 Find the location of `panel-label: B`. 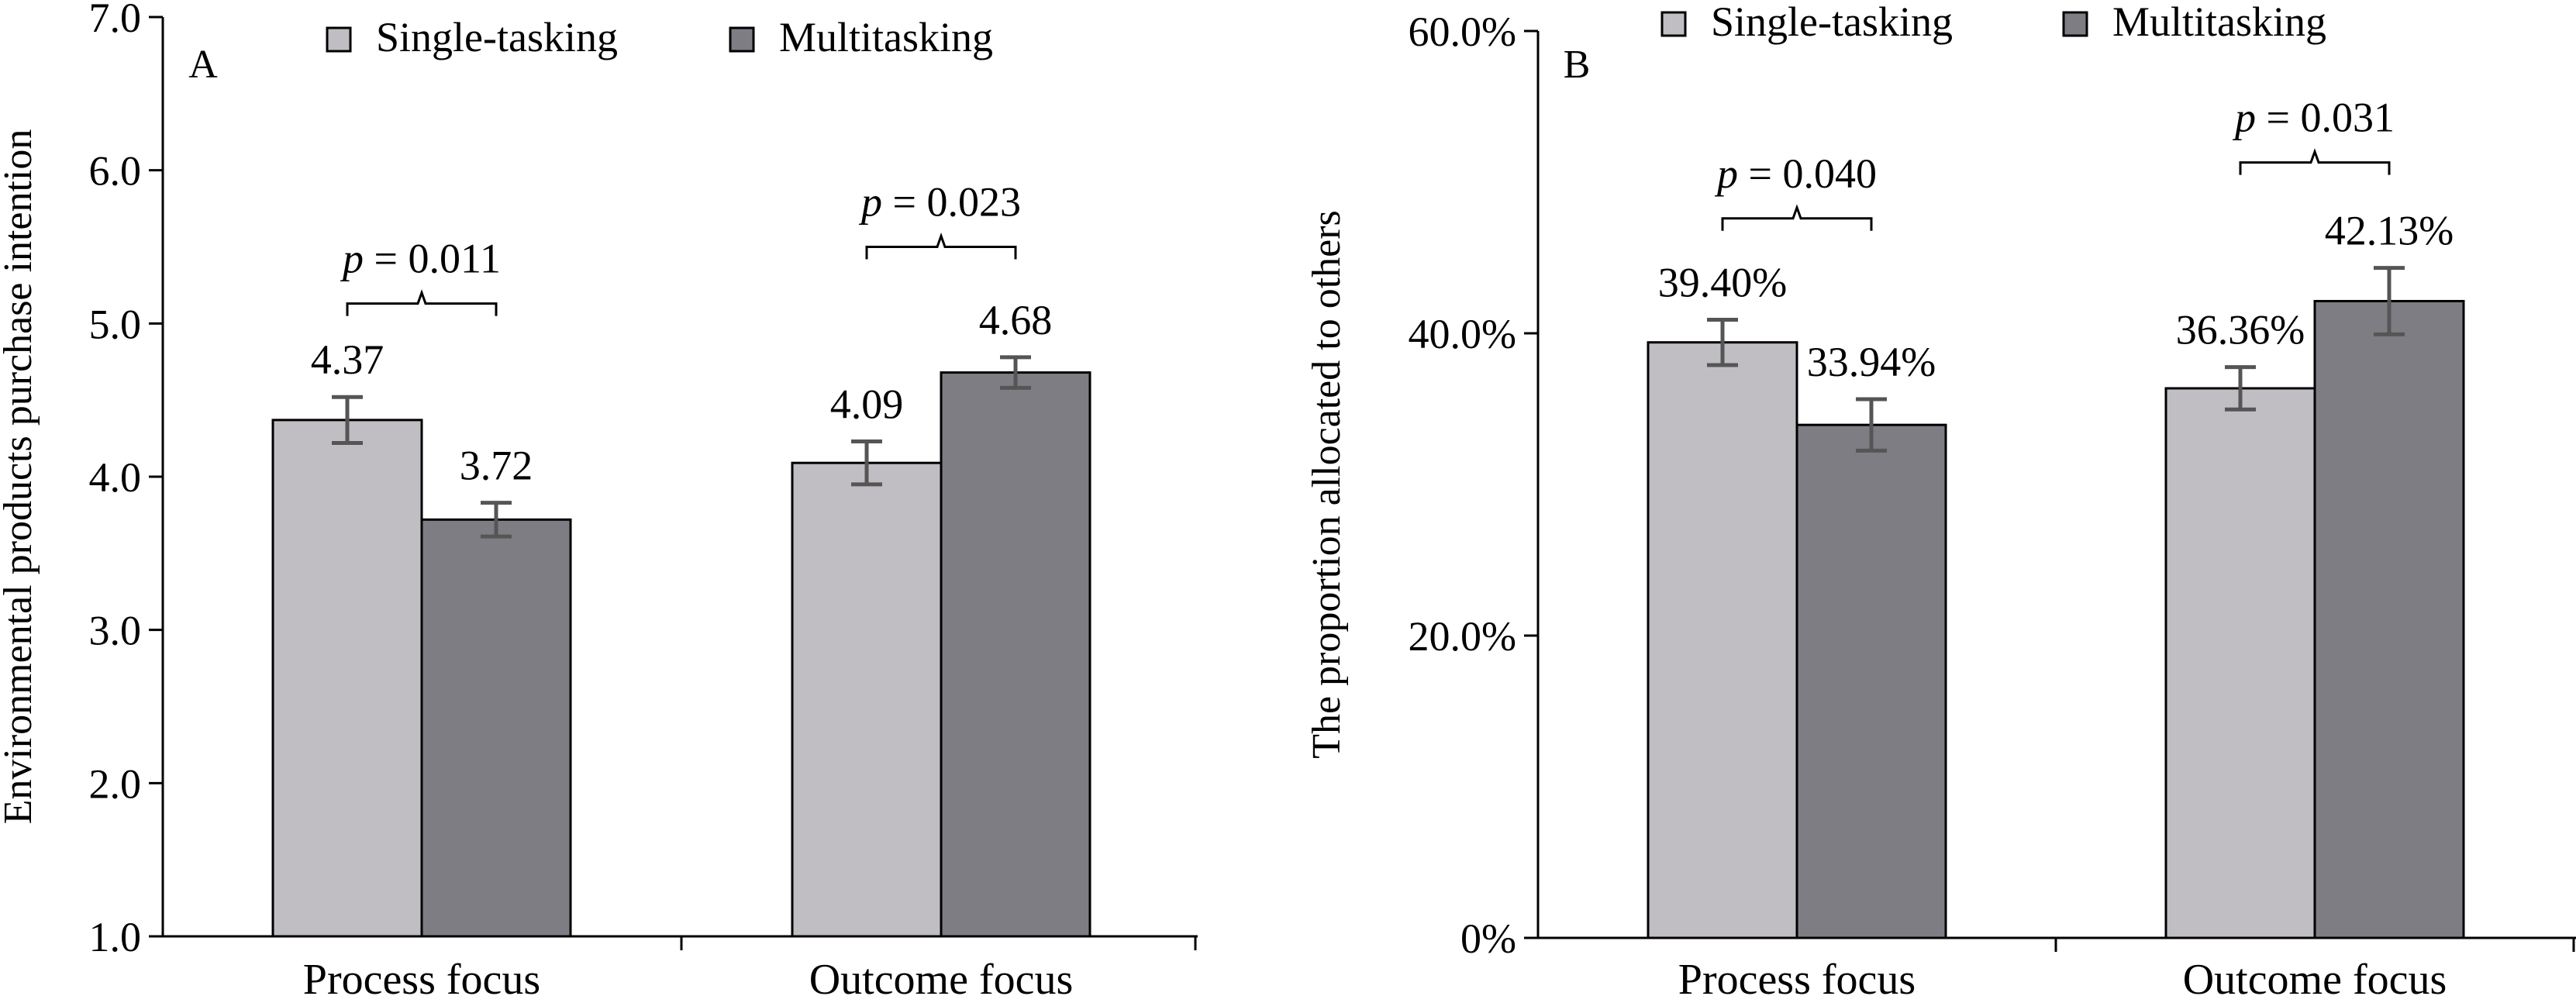

panel-label: B is located at coordinates (1577, 65).